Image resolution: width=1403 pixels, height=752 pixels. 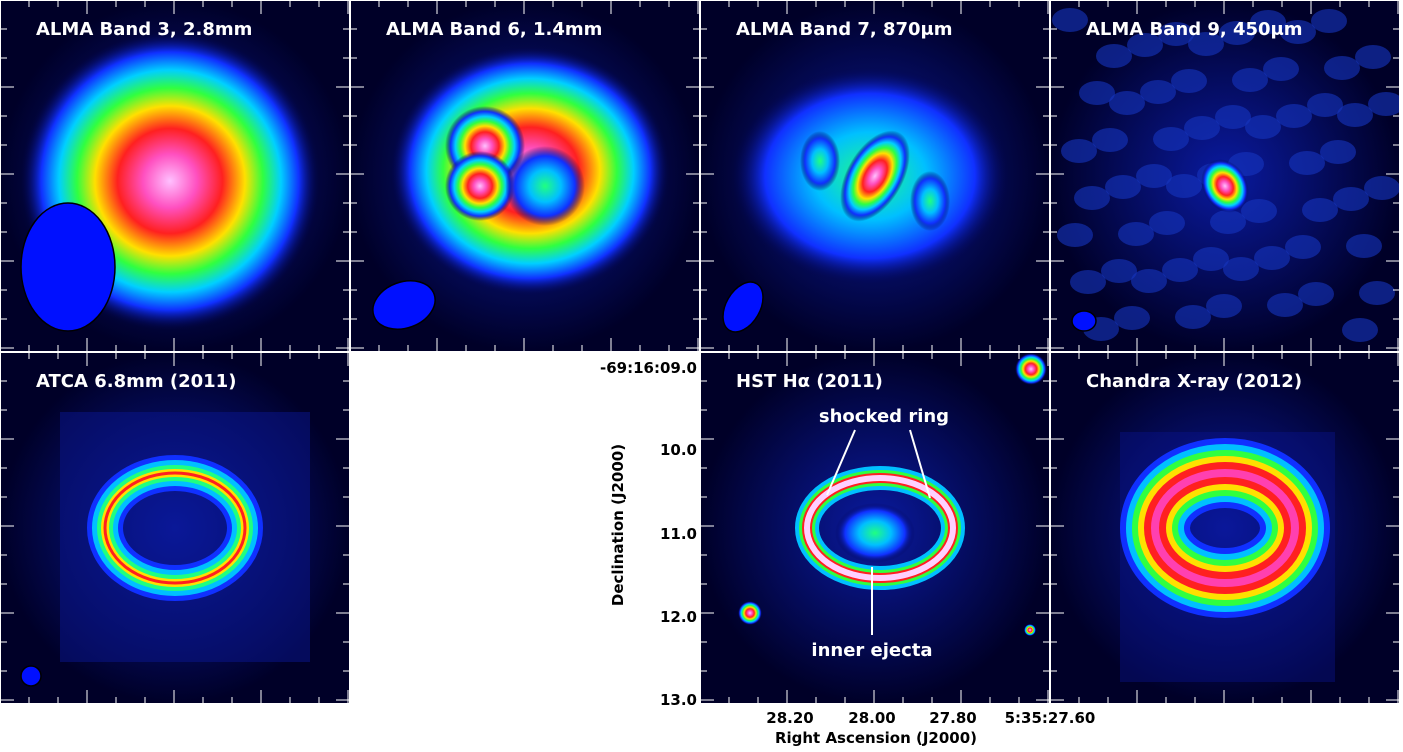 I want to click on panel-title: ALMA Band 3, 2.8mm, so click(x=144, y=29).